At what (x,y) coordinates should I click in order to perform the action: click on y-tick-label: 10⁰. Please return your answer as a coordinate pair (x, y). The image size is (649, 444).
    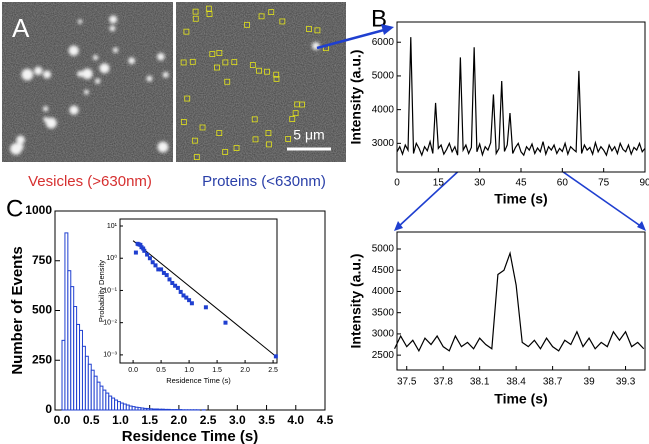
    Looking at the image, I should click on (111, 258).